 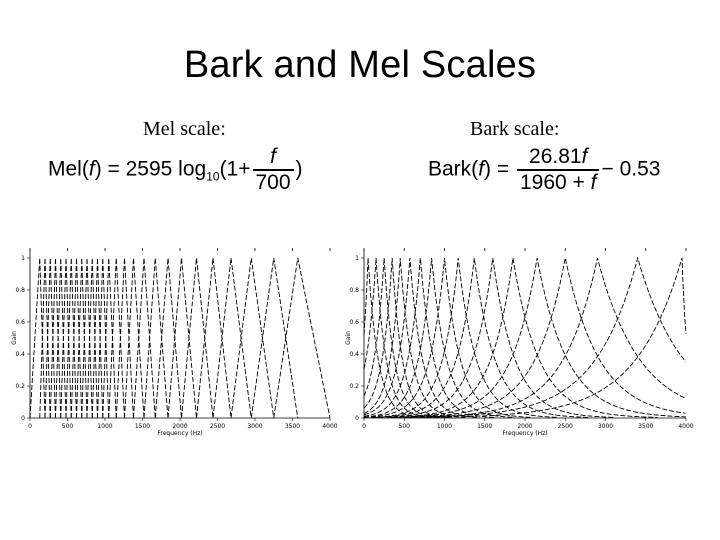 What do you see at coordinates (497, 169) in the screenshot?
I see `bark-formula-rhs: ) =` at bounding box center [497, 169].